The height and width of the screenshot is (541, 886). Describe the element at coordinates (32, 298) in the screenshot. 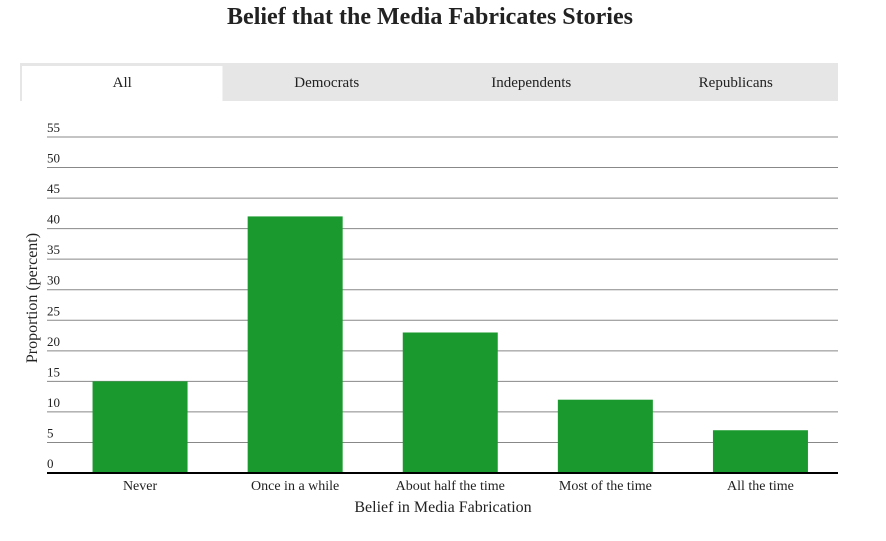

I see `y-axis-label: Proportion (percent)` at that location.